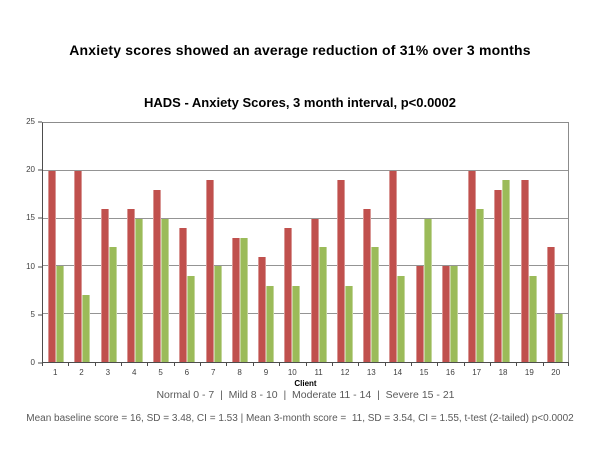 The image size is (600, 450). Describe the element at coordinates (160, 372) in the screenshot. I see `x-tick-label: 5` at that location.